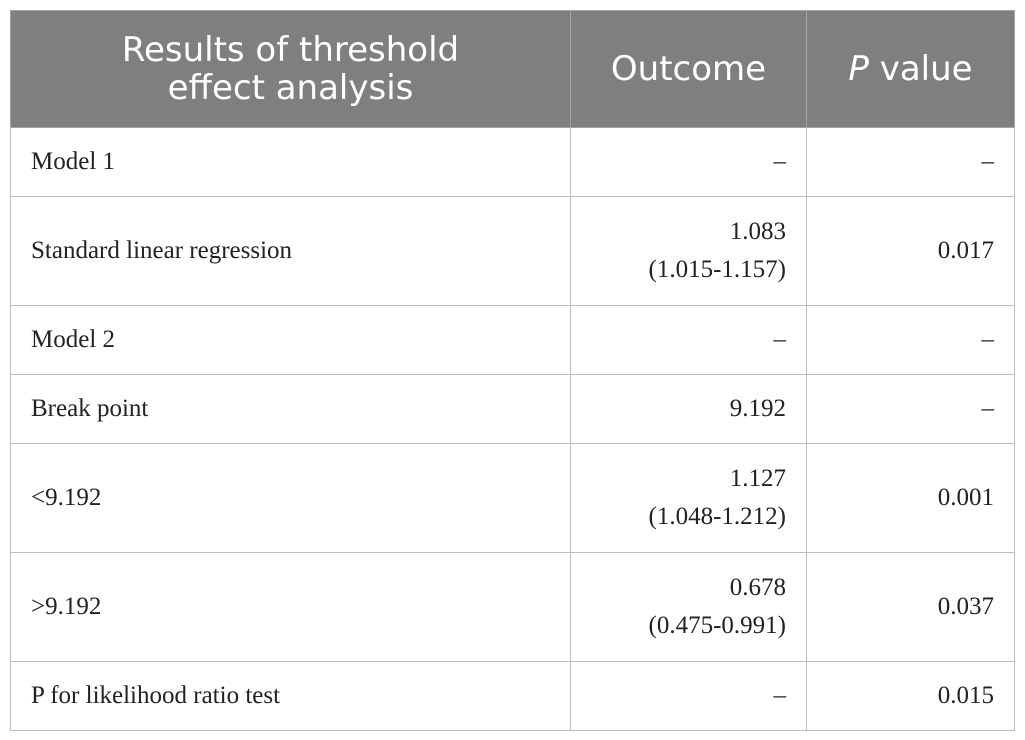 Image resolution: width=1025 pixels, height=740 pixels. What do you see at coordinates (757, 478) in the screenshot?
I see `outcome-value: 1.127` at bounding box center [757, 478].